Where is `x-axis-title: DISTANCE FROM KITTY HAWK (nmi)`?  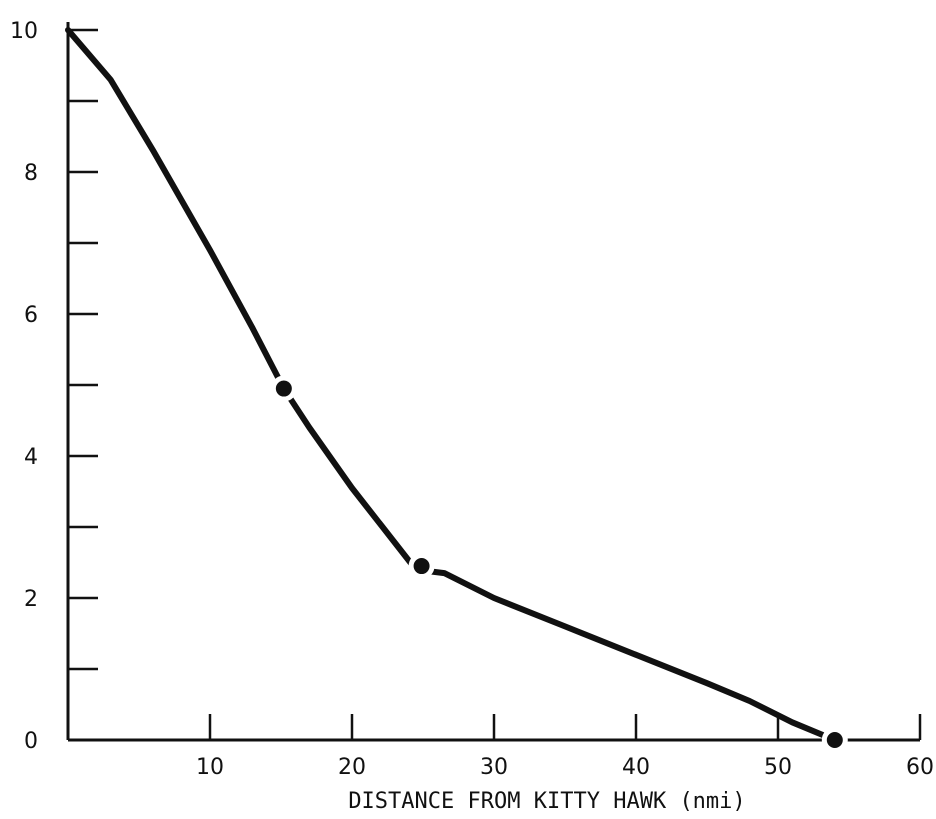
x-axis-title: DISTANCE FROM KITTY HAWK (nmi) is located at coordinates (546, 801).